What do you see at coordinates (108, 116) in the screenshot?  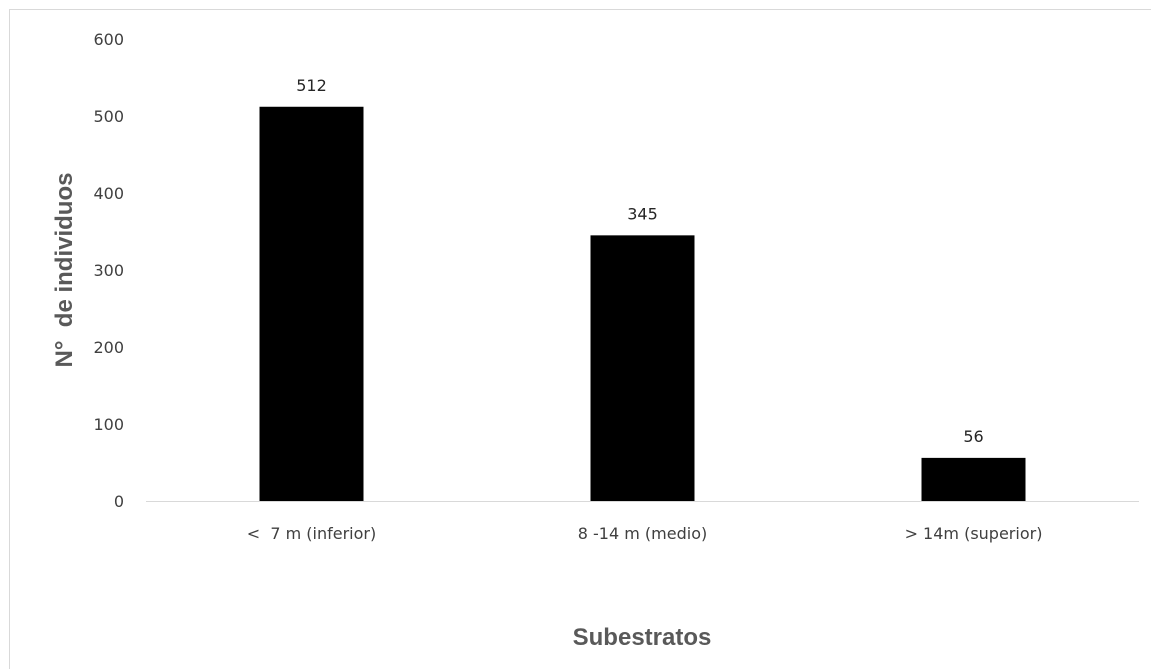 I see `y-tick-label: 500` at bounding box center [108, 116].